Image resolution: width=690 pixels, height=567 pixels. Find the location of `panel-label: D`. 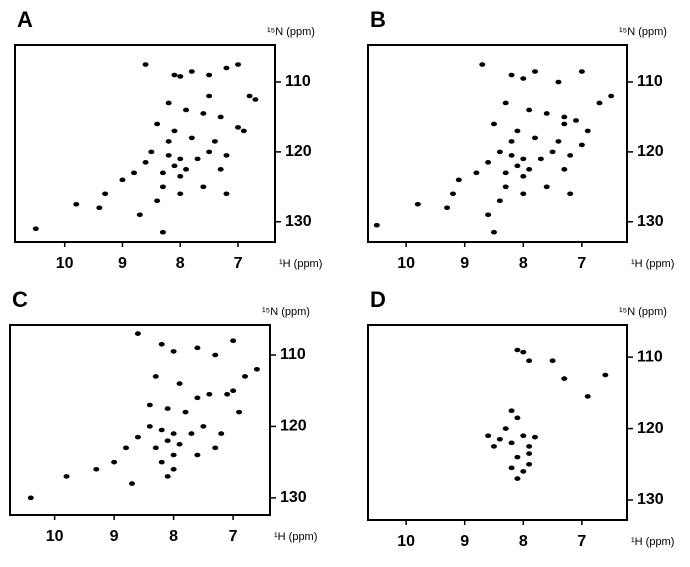

panel-label: D is located at coordinates (378, 299).